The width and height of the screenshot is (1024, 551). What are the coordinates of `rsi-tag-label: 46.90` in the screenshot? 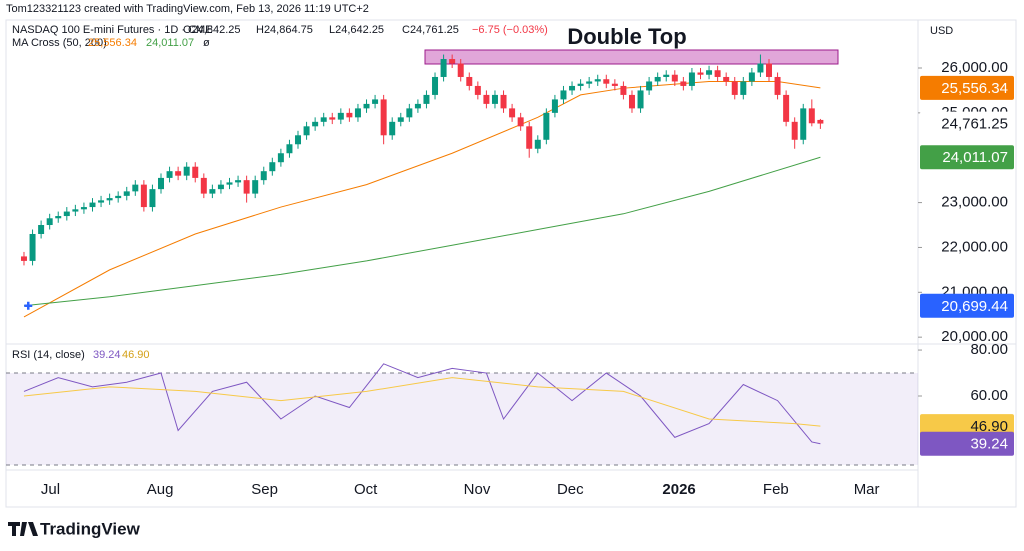 It's located at (989, 426).